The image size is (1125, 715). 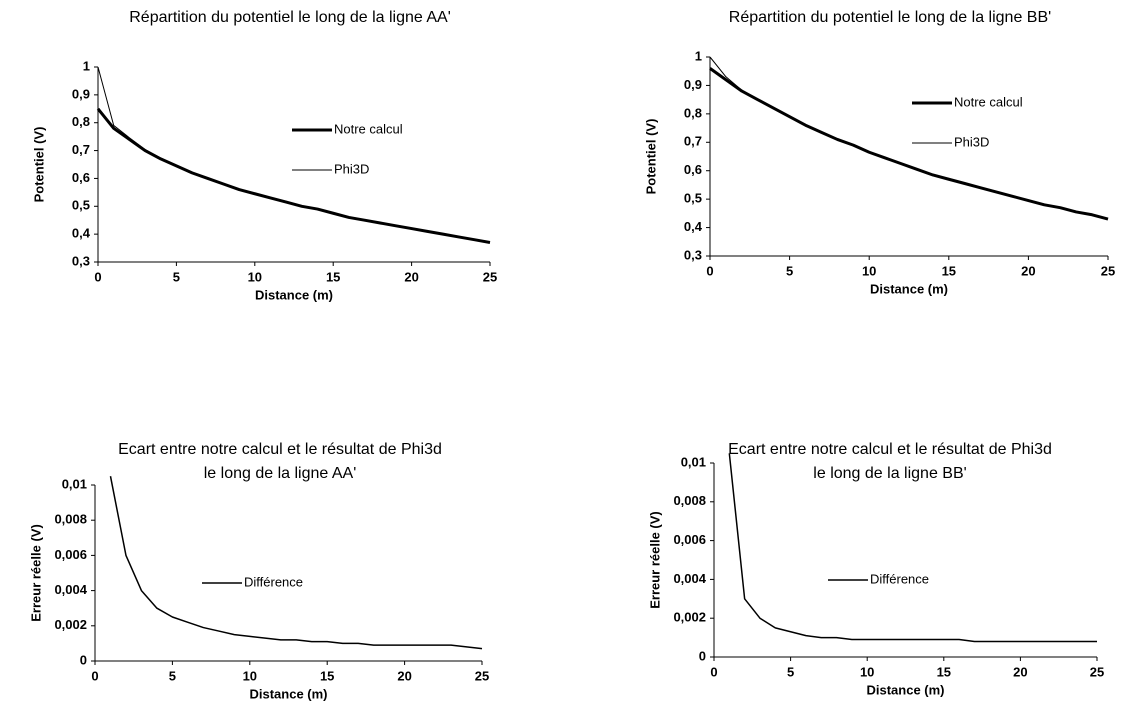 I want to click on chart-title: le long de la ligne AA', so click(x=280, y=473).